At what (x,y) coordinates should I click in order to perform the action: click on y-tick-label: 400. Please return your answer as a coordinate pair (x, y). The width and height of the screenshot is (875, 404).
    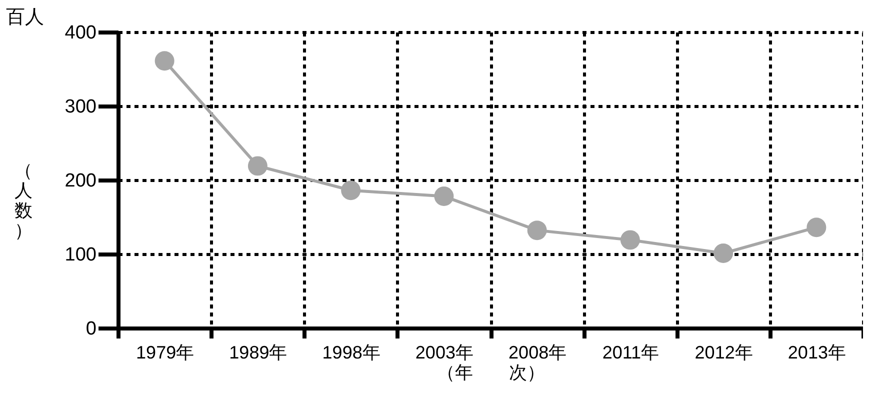
    Looking at the image, I should click on (80, 33).